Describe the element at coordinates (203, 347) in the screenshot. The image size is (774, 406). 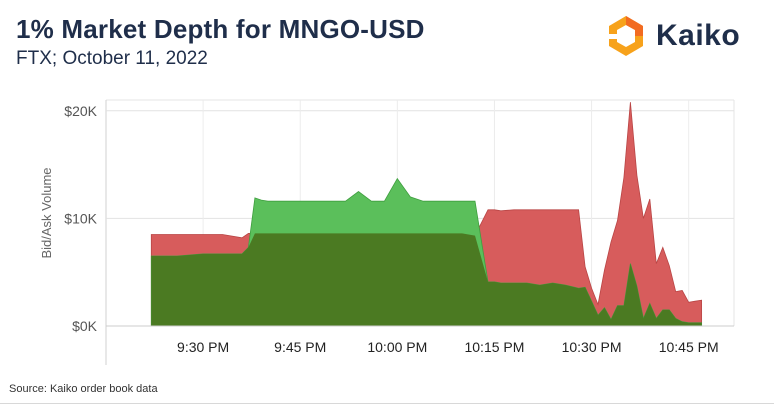
I see `x-tick-label: 9:30 PM` at that location.